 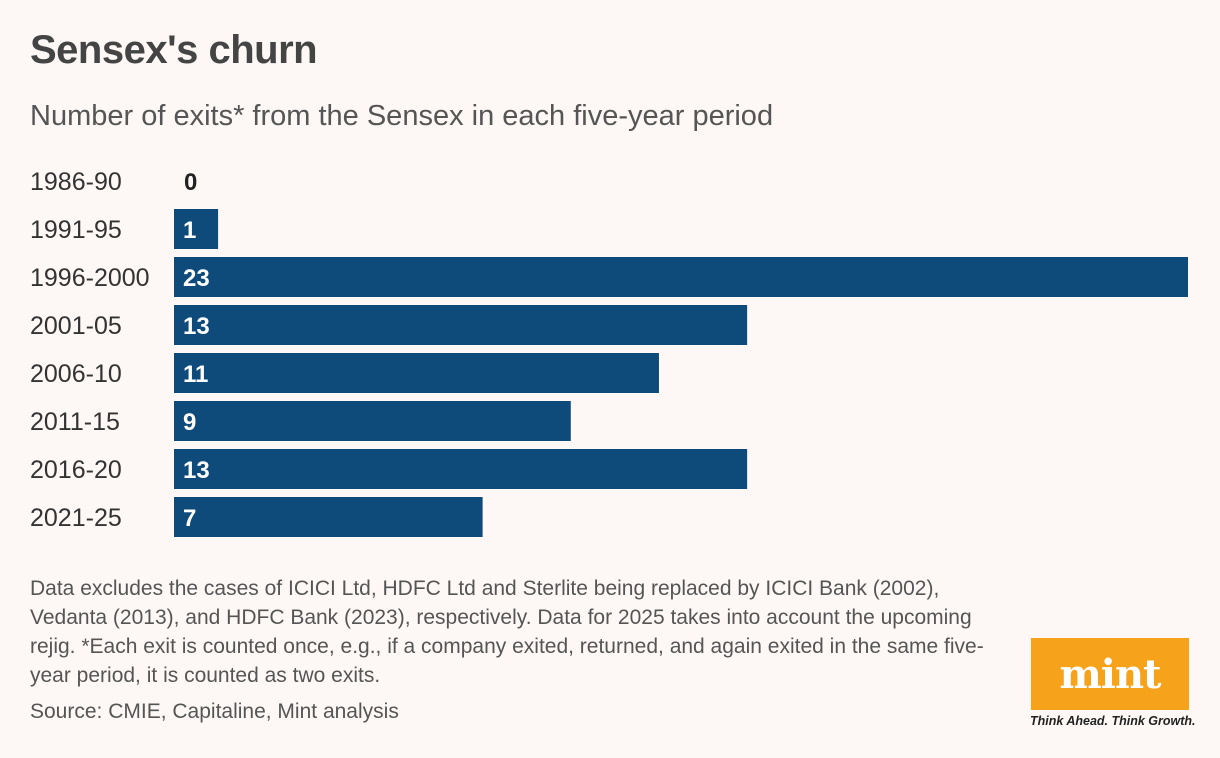 What do you see at coordinates (681, 277) in the screenshot?
I see `bar-1996-2000` at bounding box center [681, 277].